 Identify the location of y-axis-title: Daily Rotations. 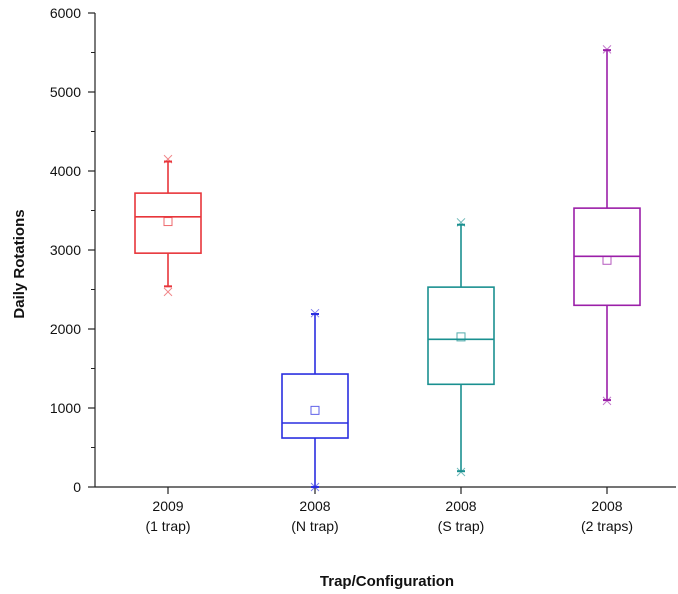
(19, 263).